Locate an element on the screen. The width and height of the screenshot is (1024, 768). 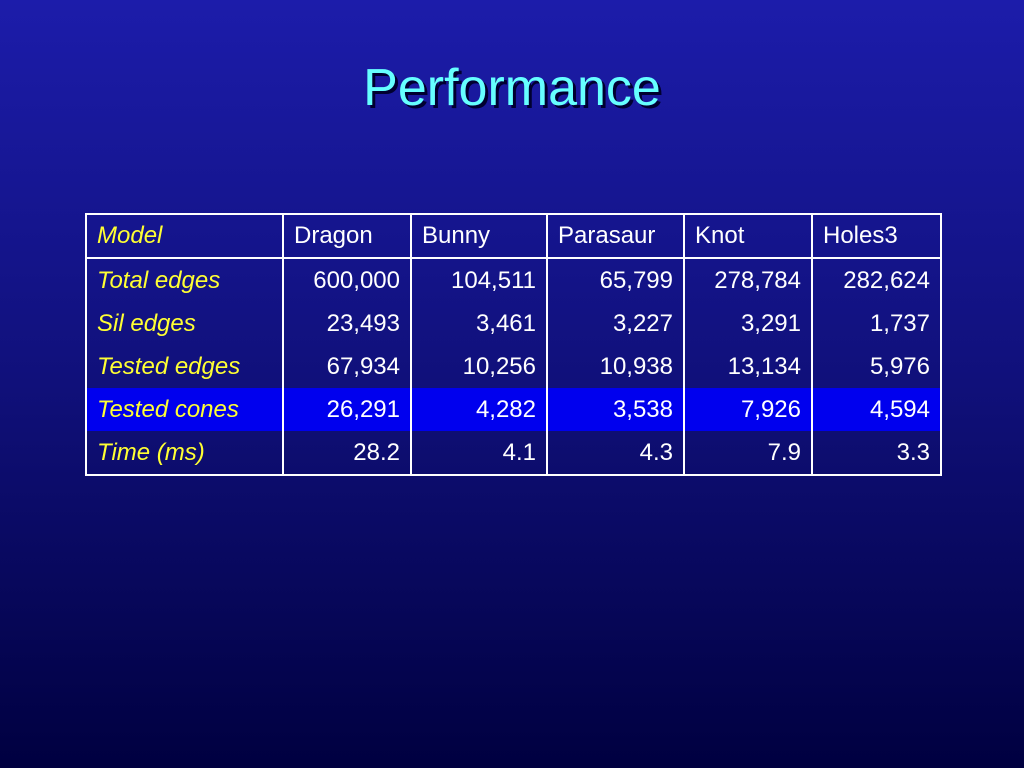
header-cell: Knot is located at coordinates (748, 236).